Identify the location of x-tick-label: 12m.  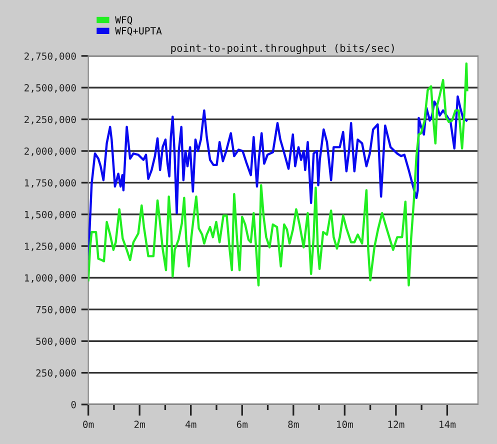
(396, 424).